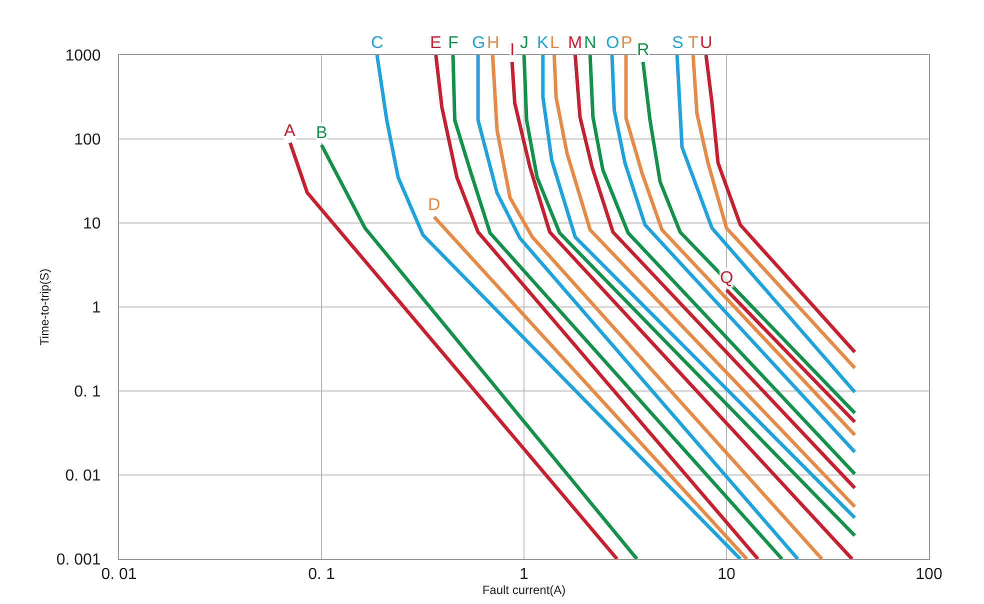 This screenshot has height=604, width=984. I want to click on y-tick-label: 10, so click(92, 224).